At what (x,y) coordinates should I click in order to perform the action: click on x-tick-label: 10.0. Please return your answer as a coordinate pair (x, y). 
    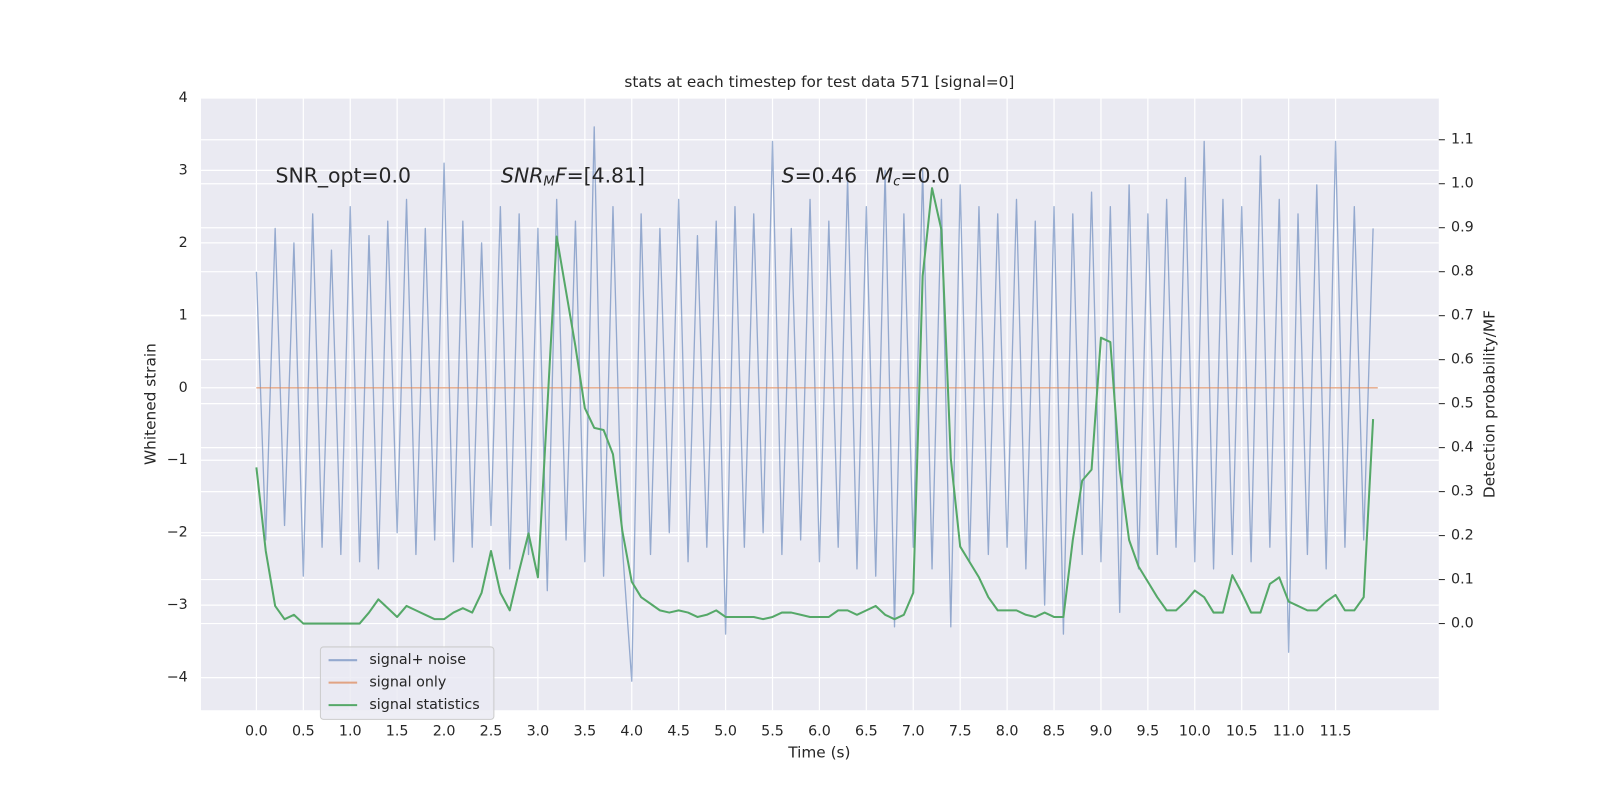
    Looking at the image, I should click on (1195, 732).